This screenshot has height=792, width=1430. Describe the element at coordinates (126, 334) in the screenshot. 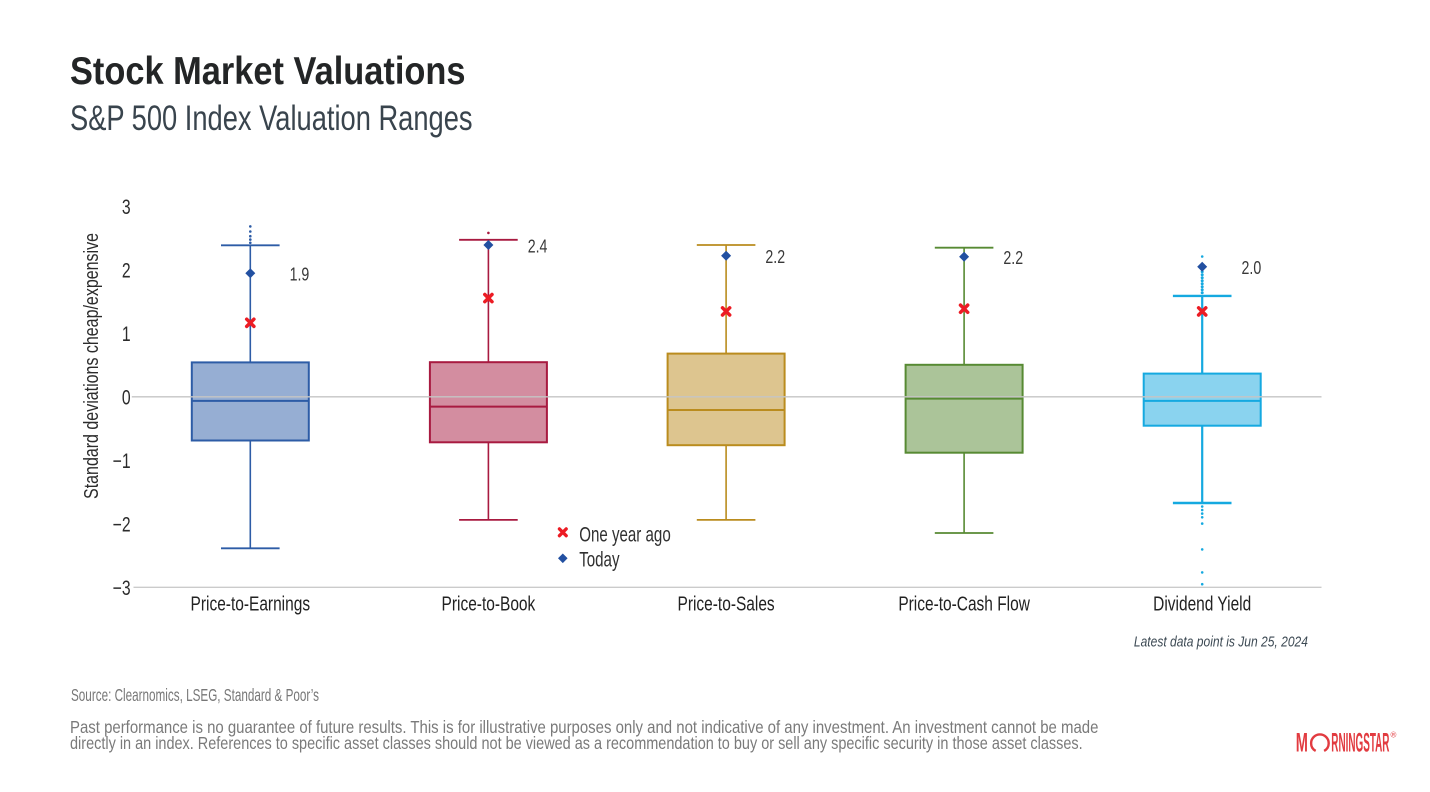

I see `svg-text: 1` at that location.